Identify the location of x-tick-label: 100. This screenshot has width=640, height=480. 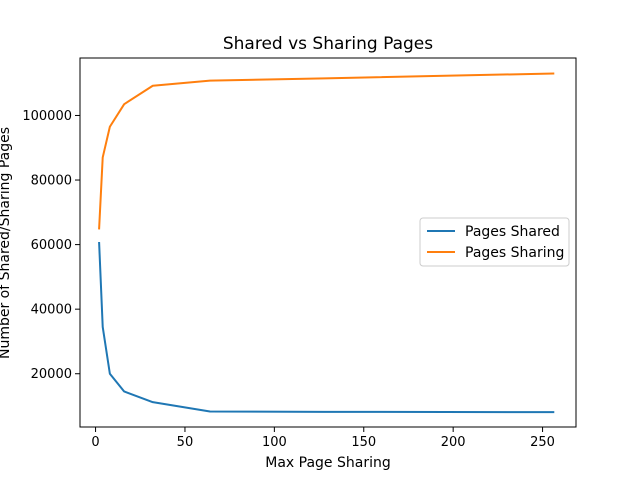
(274, 442).